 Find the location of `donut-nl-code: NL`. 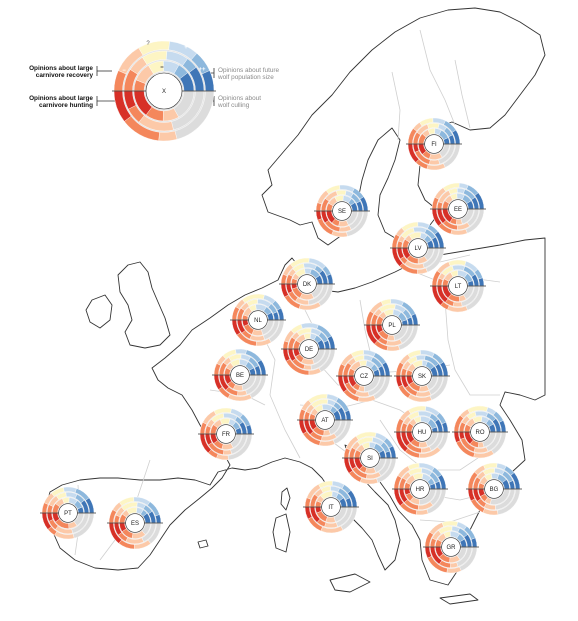

donut-nl-code: NL is located at coordinates (258, 321).